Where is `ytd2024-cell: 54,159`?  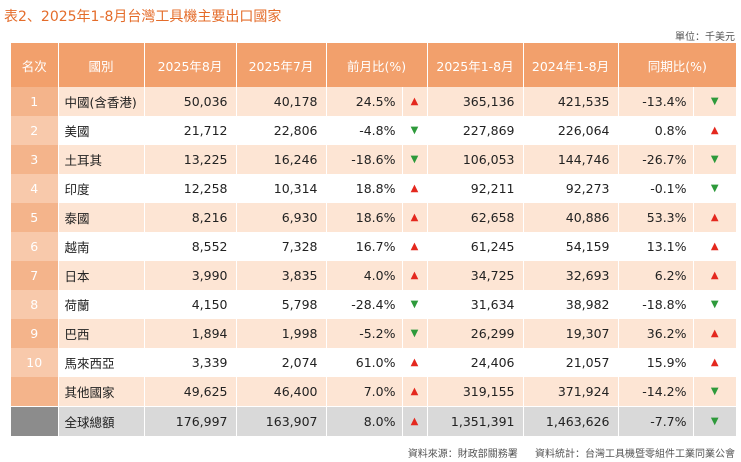
ytd2024-cell: 54,159 is located at coordinates (571, 246).